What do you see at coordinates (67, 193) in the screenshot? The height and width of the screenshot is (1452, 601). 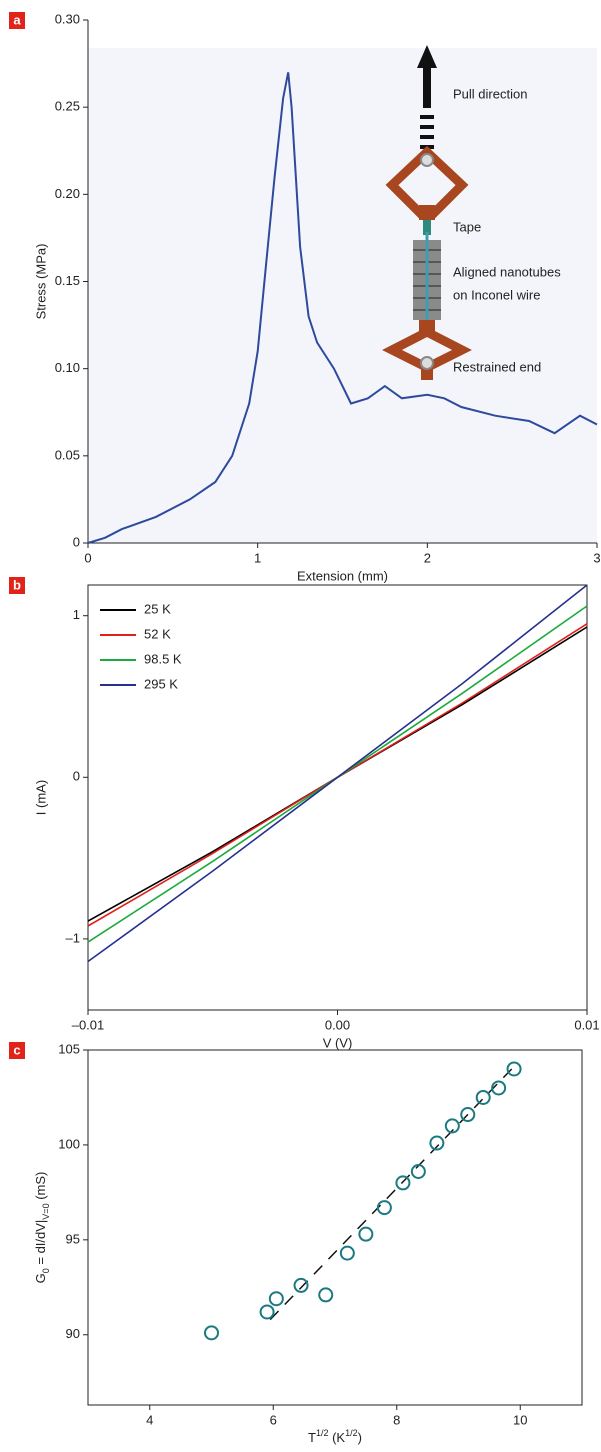 I see `y-tick-label: 0.20` at bounding box center [67, 193].